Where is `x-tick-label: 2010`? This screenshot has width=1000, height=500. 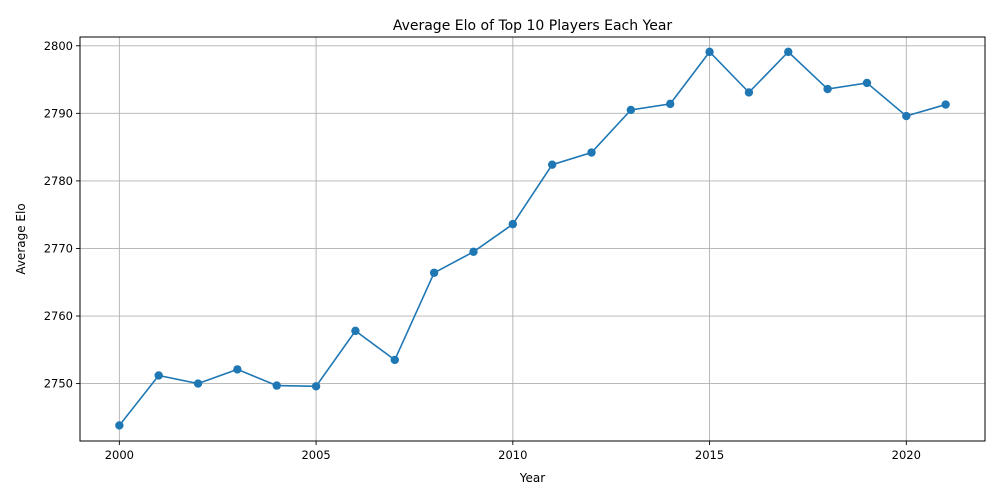
x-tick-label: 2010 is located at coordinates (512, 455).